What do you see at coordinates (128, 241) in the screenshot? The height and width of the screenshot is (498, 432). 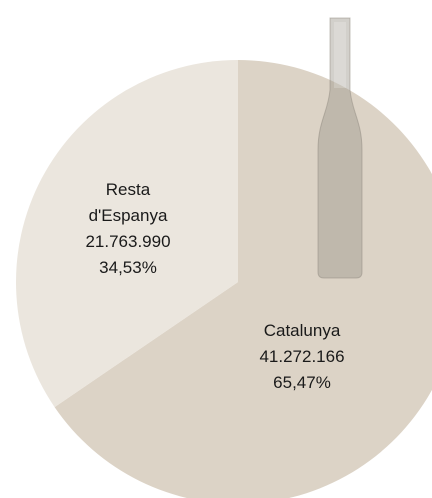 I see `value-label: 21.763.990` at bounding box center [128, 241].